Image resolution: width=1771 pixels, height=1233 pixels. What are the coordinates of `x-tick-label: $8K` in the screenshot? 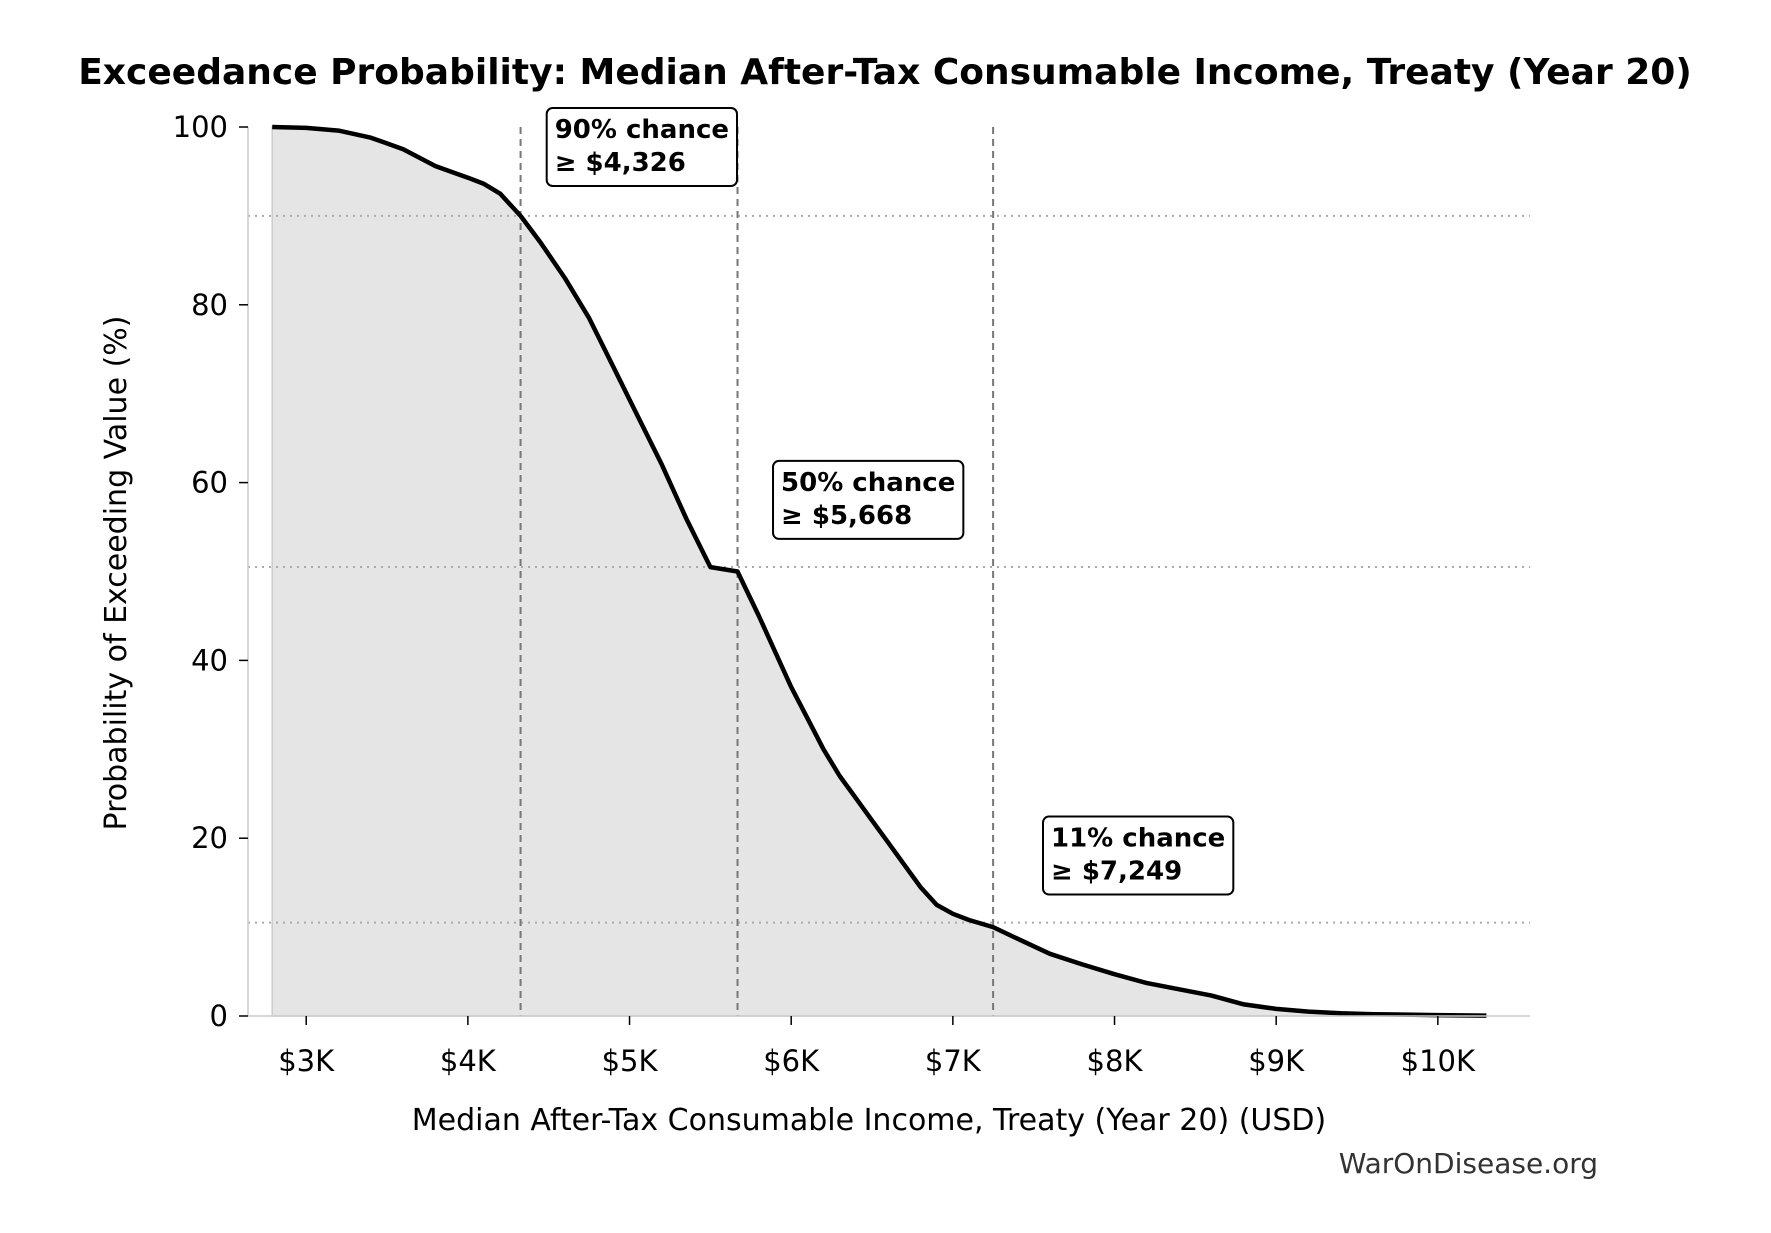 It's located at (1115, 1061).